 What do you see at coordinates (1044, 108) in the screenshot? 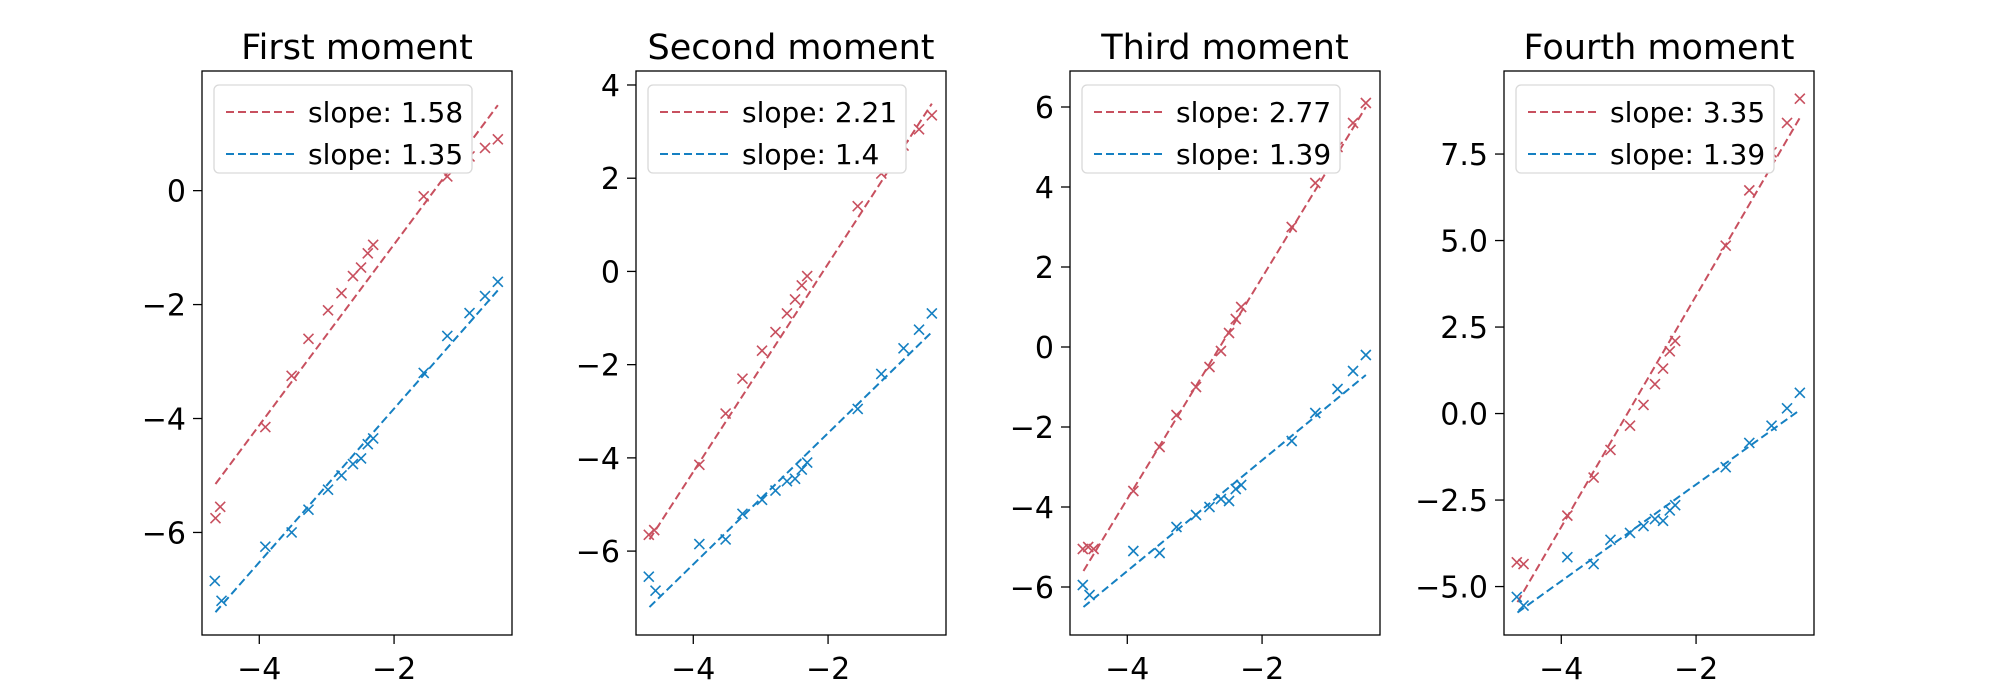
I see `y-tick-label: 6` at bounding box center [1044, 108].